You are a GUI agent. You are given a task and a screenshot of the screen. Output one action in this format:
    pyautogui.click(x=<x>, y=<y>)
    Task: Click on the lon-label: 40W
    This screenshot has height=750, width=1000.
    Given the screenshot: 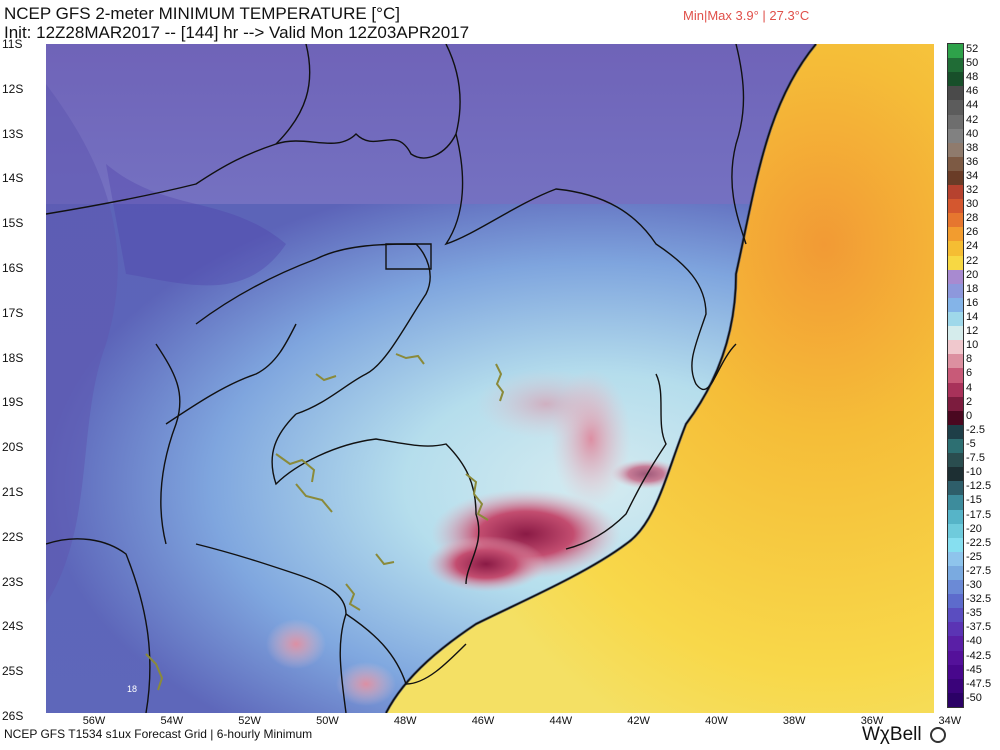 What is the action you would take?
    pyautogui.click(x=716, y=721)
    